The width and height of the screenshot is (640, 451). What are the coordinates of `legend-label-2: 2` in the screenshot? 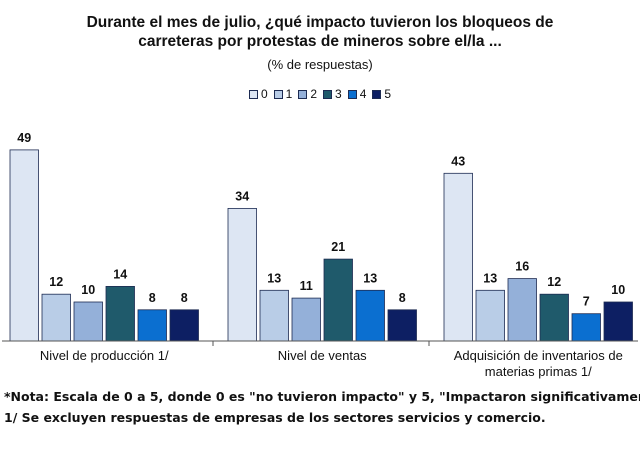 It's located at (313, 94).